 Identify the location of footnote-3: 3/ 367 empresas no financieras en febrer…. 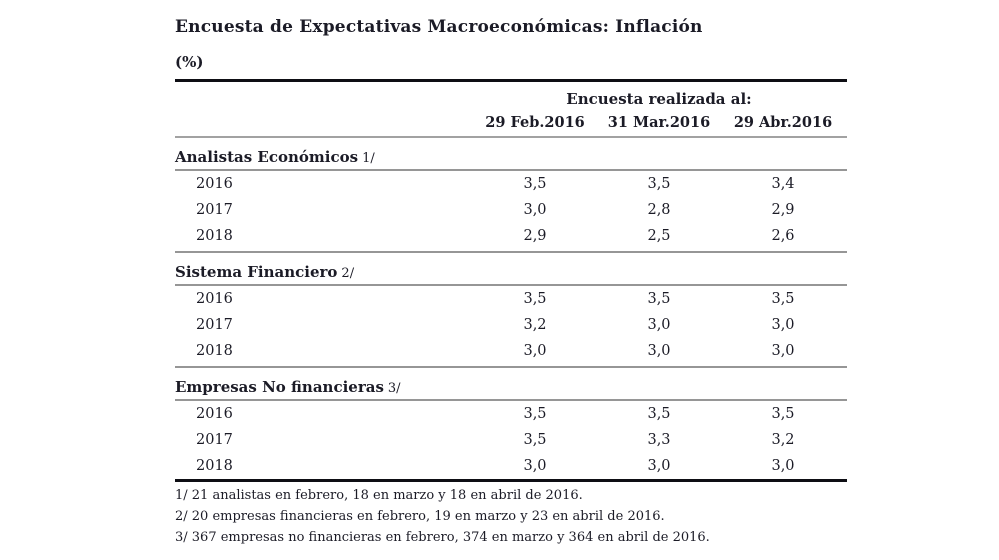
(442, 537).